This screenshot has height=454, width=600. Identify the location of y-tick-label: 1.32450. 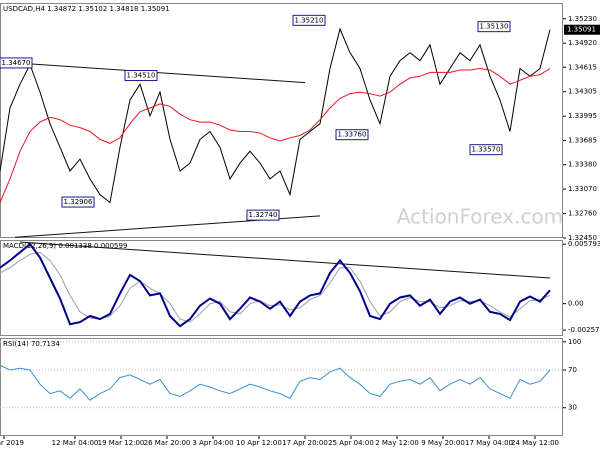
(582, 238).